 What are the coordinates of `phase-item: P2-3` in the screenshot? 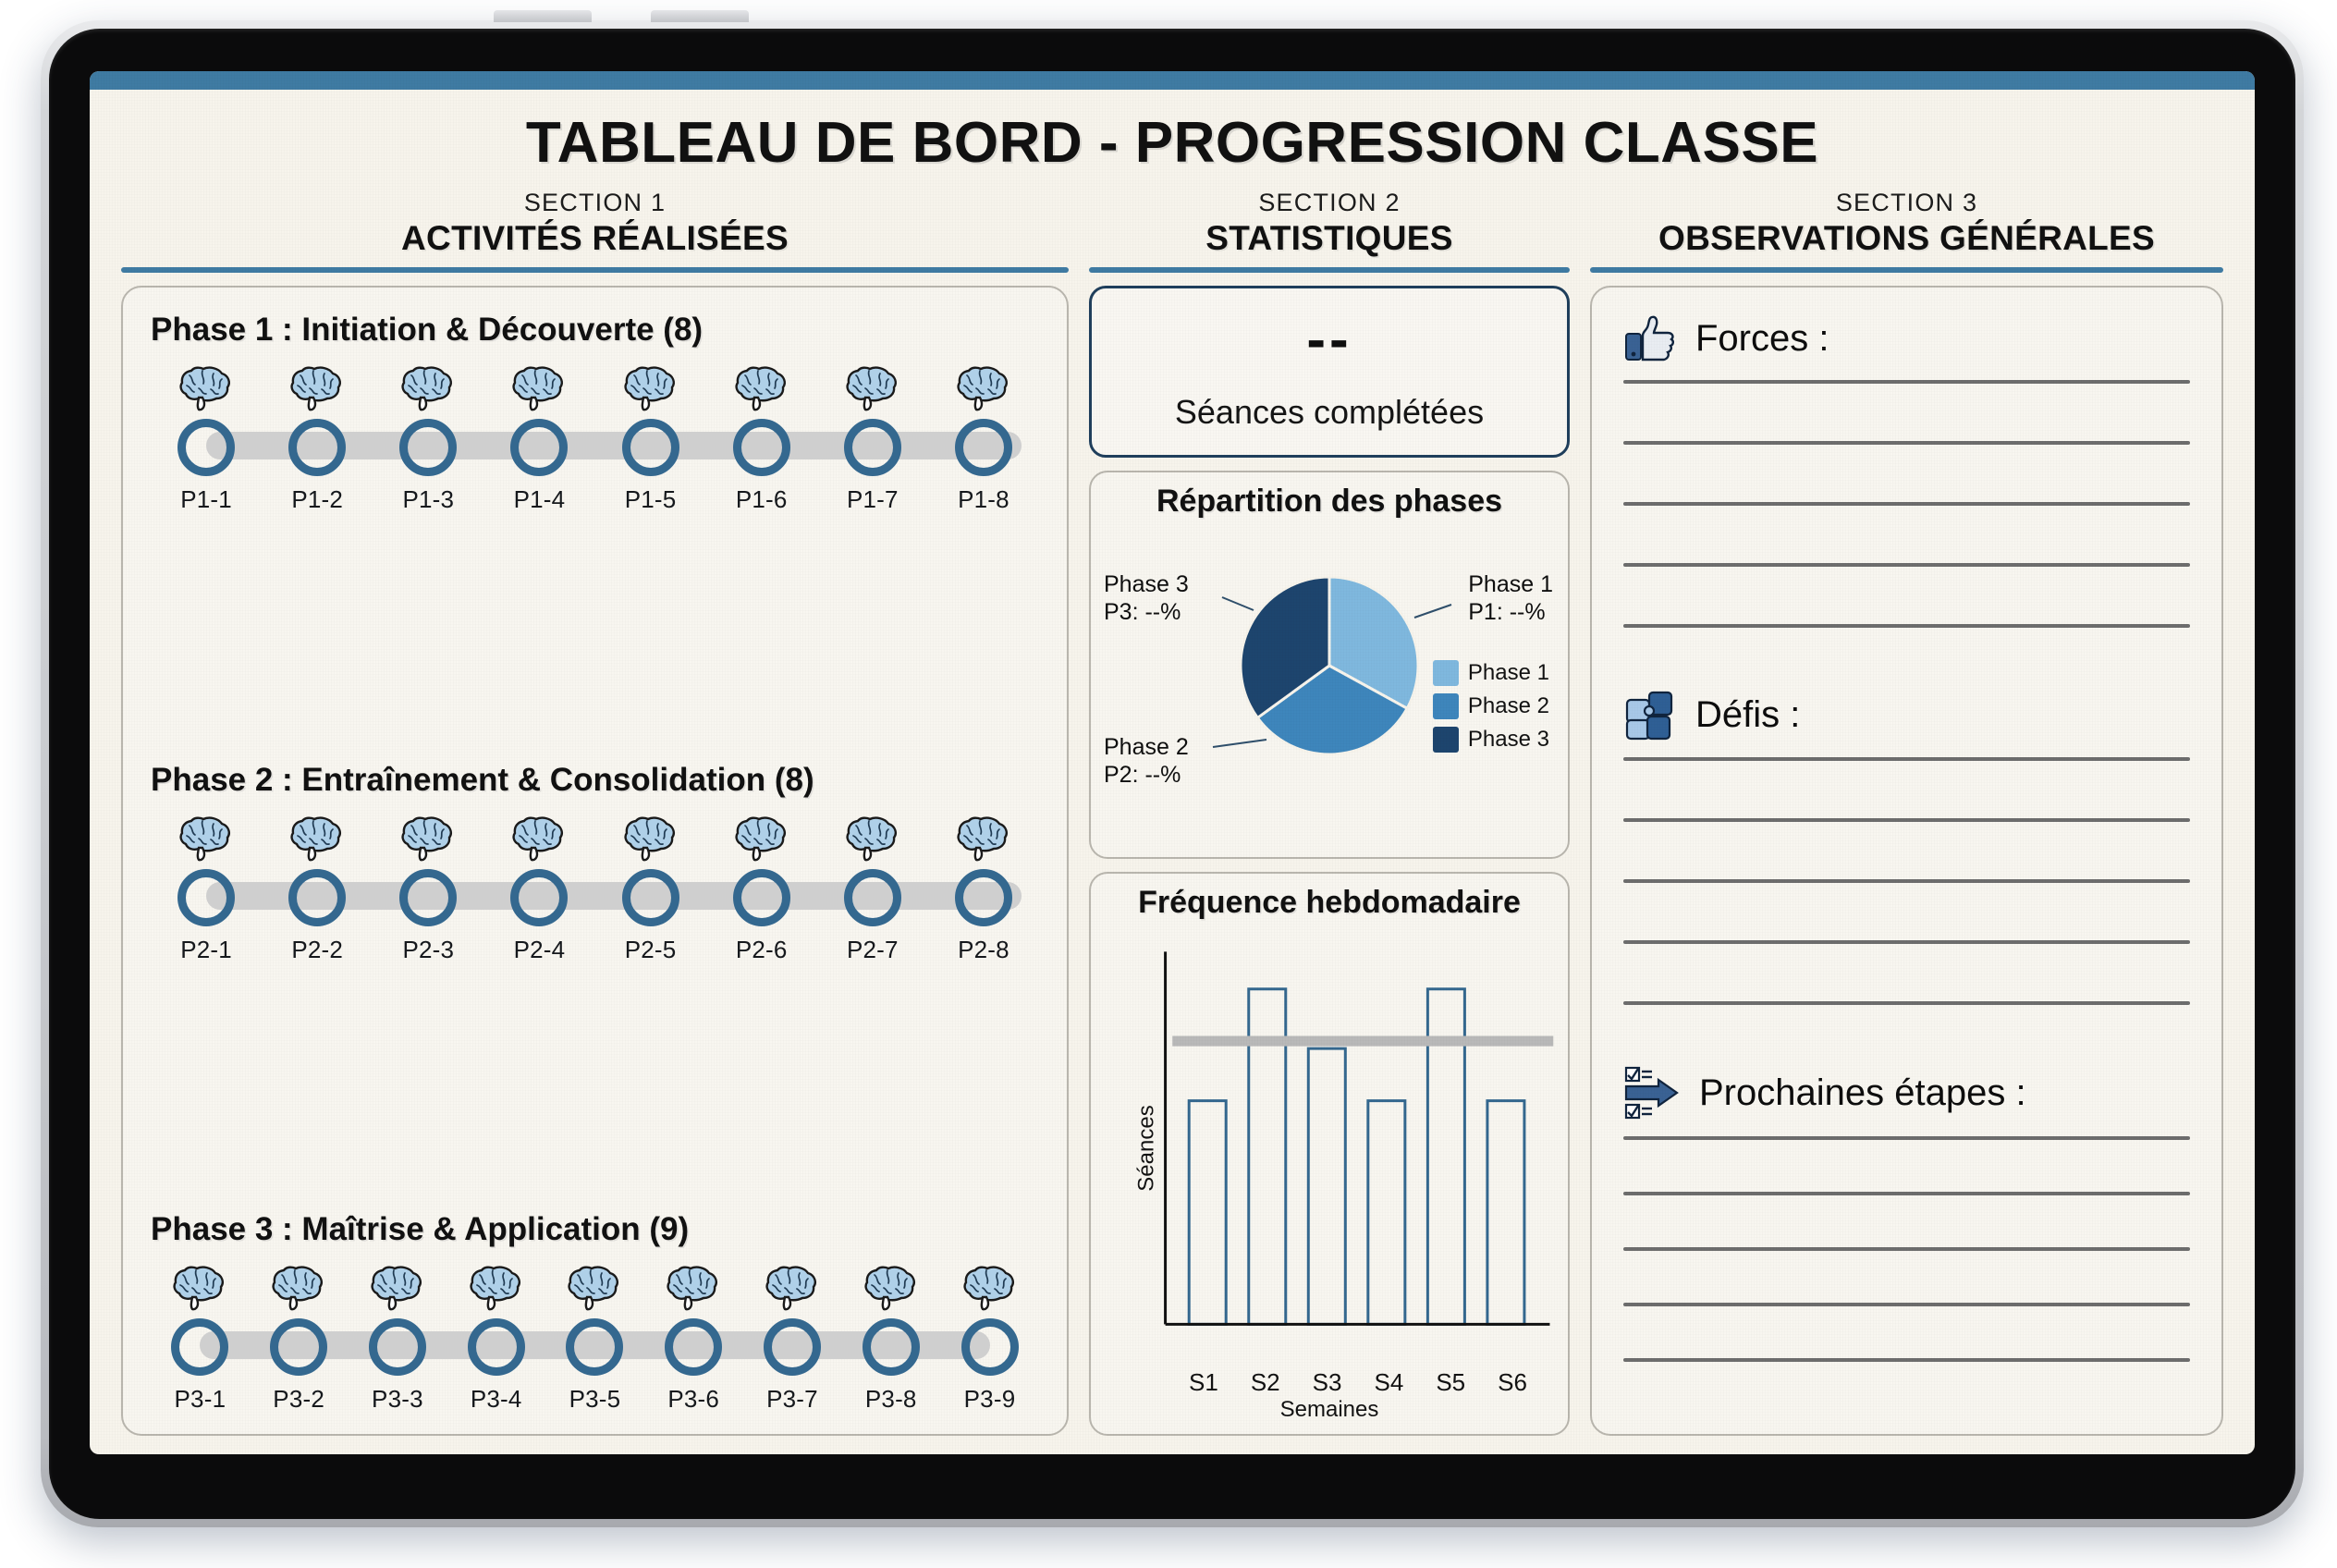 It's located at (428, 889).